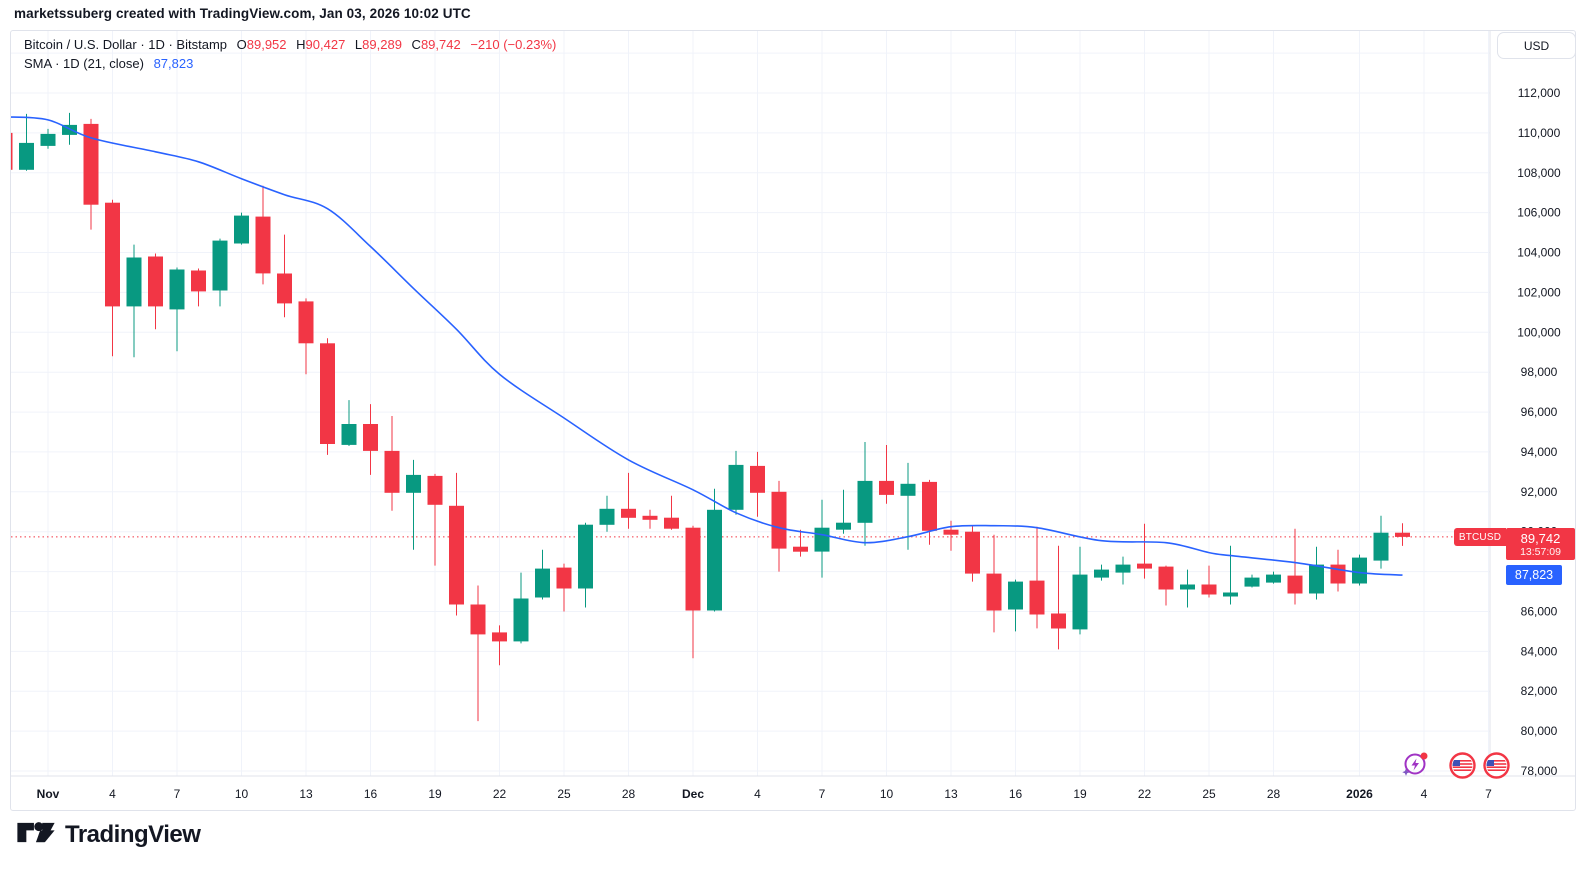  What do you see at coordinates (108, 835) in the screenshot?
I see `tradingview-logo: TradingView` at bounding box center [108, 835].